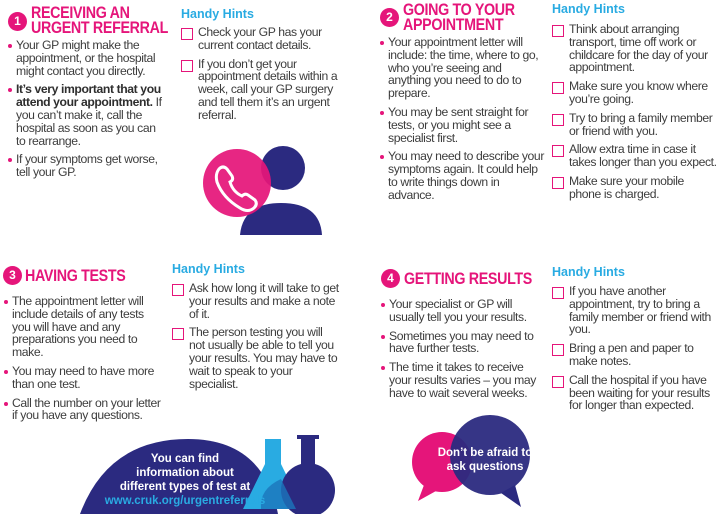 Image resolution: width=718 pixels, height=514 pixels. What do you see at coordinates (459, 9) in the screenshot?
I see `title-line: GOING TO YOUR` at bounding box center [459, 9].